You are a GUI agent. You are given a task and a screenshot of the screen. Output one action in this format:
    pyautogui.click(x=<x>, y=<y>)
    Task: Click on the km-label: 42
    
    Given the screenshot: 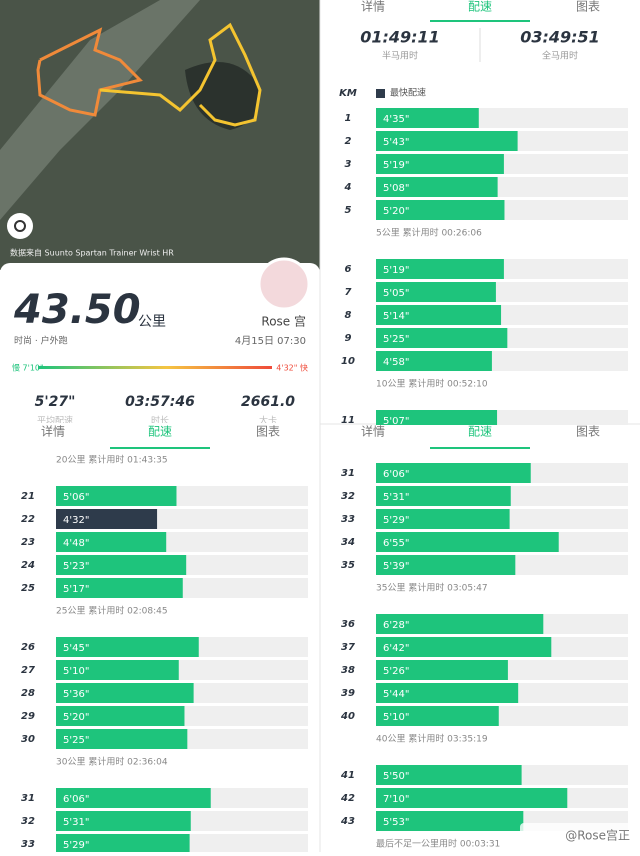 What is the action you would take?
    pyautogui.click(x=347, y=798)
    